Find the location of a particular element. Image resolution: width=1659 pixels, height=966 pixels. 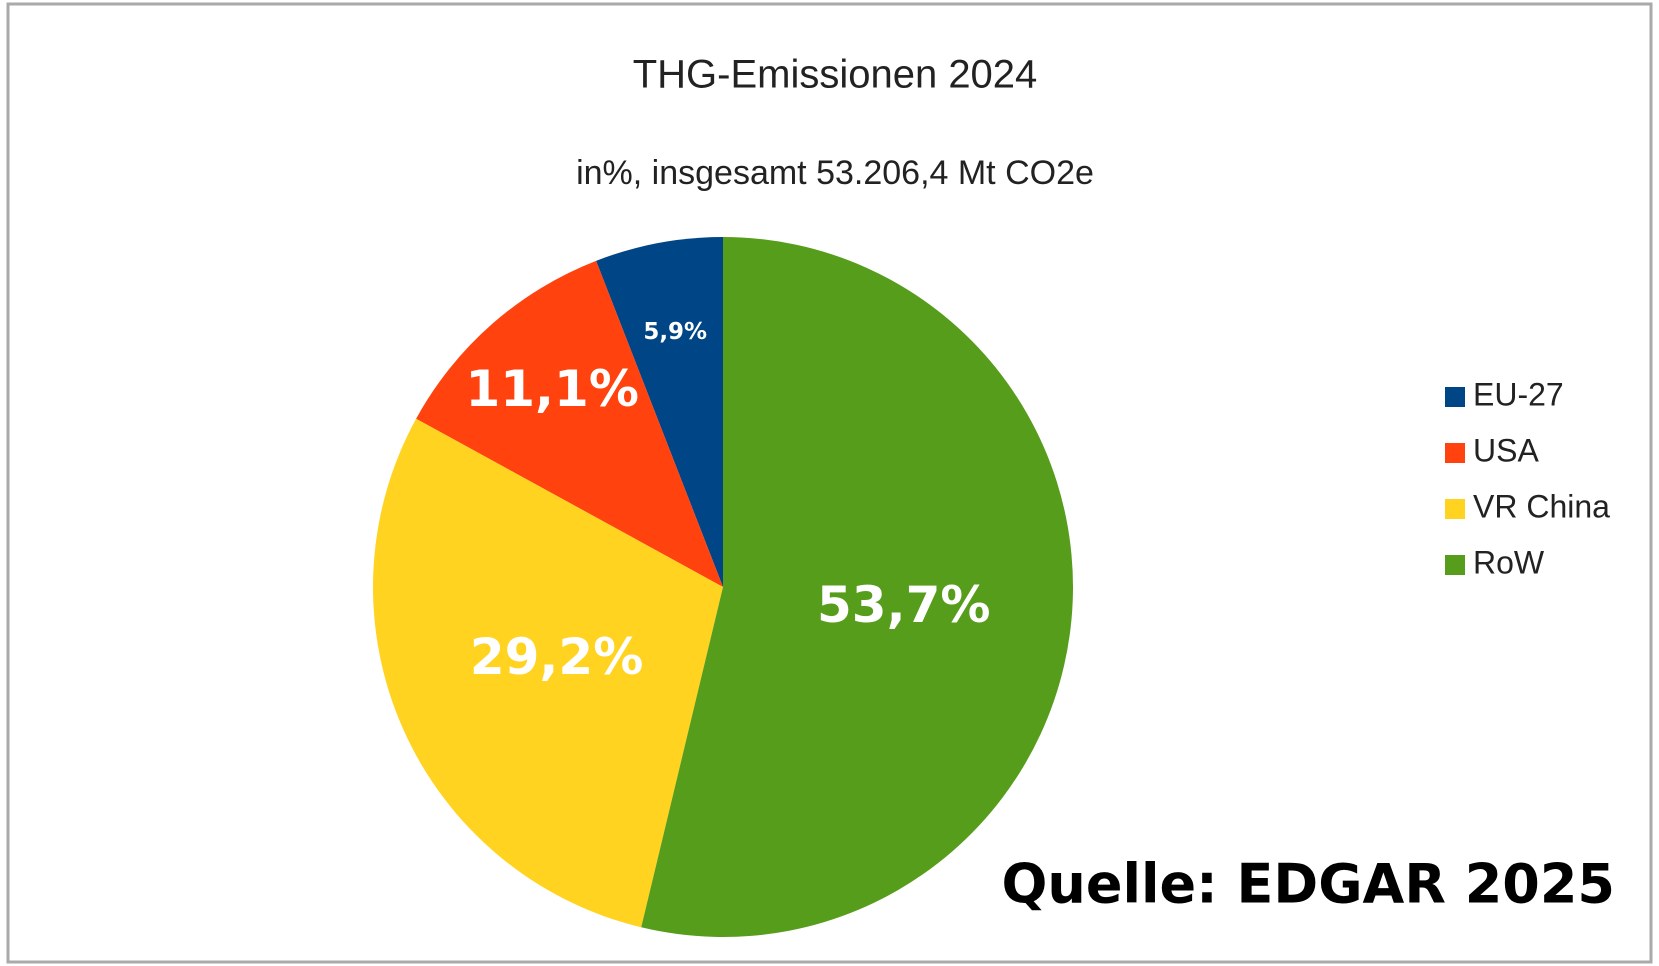

legend-label: USA is located at coordinates (1506, 450).